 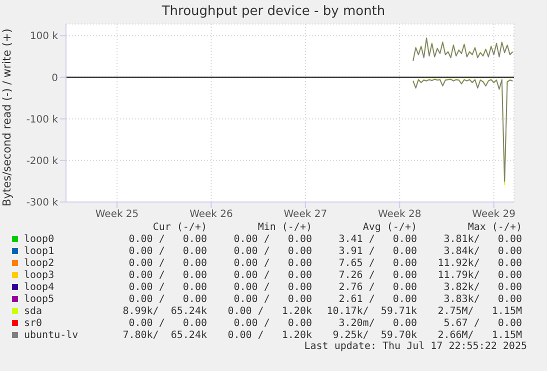 What do you see at coordinates (389, 227) in the screenshot?
I see `text: Avg (-/+)` at bounding box center [389, 227].